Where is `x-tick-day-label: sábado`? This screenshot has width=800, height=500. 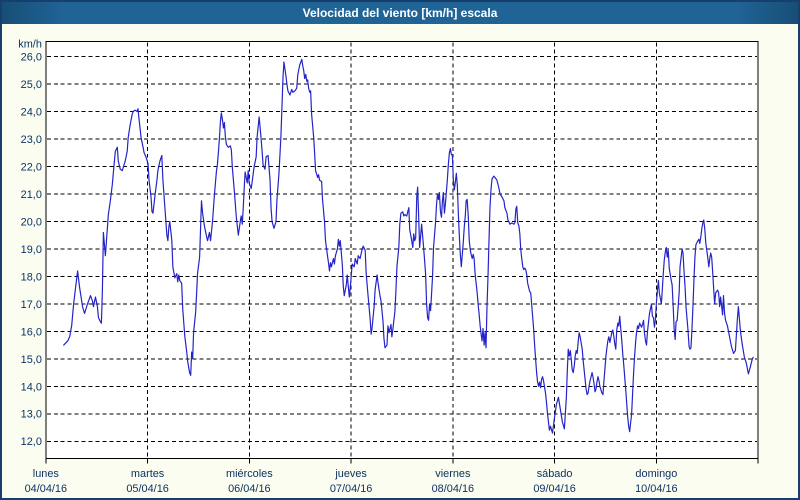 x-tick-day-label: sábado is located at coordinates (555, 474).